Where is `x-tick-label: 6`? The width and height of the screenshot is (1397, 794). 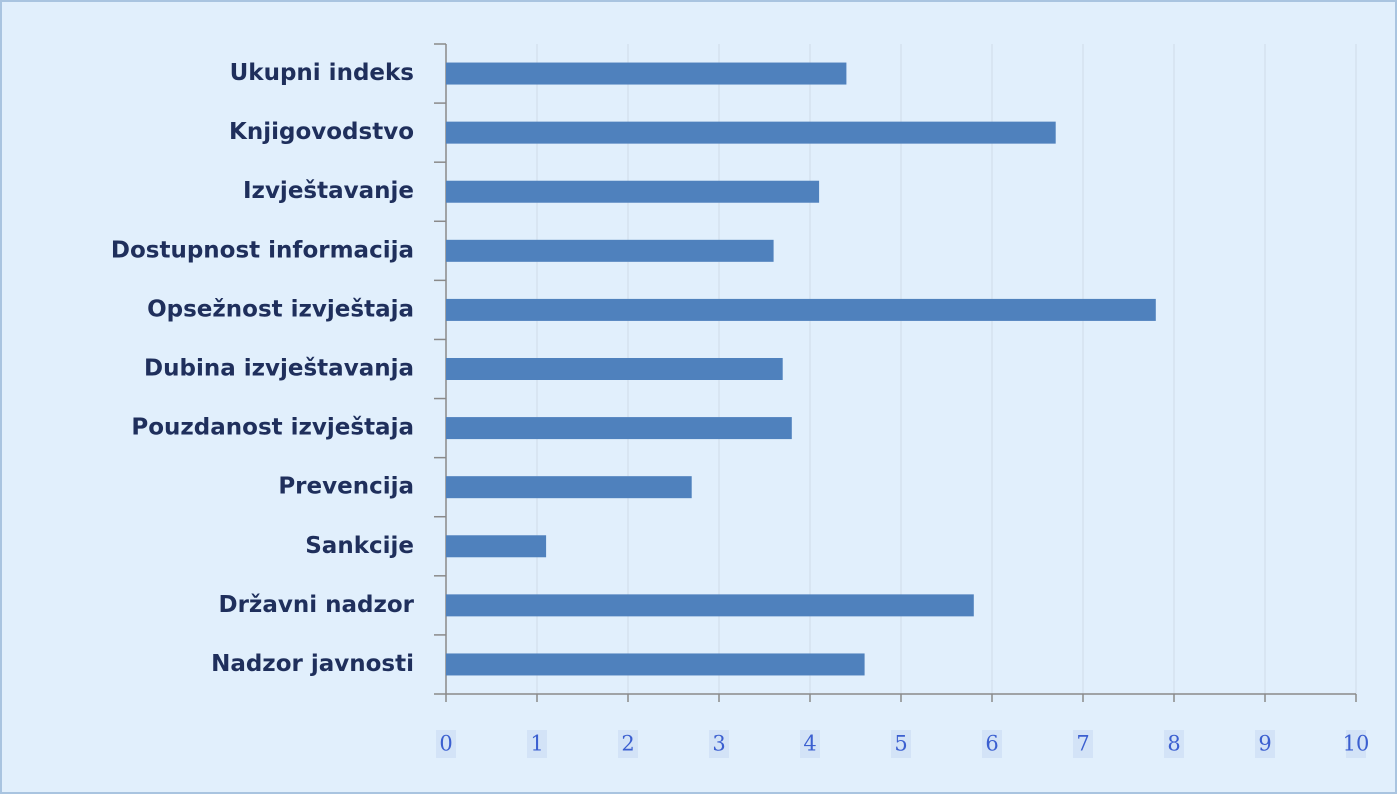
x-tick-label: 6 is located at coordinates (991, 744).